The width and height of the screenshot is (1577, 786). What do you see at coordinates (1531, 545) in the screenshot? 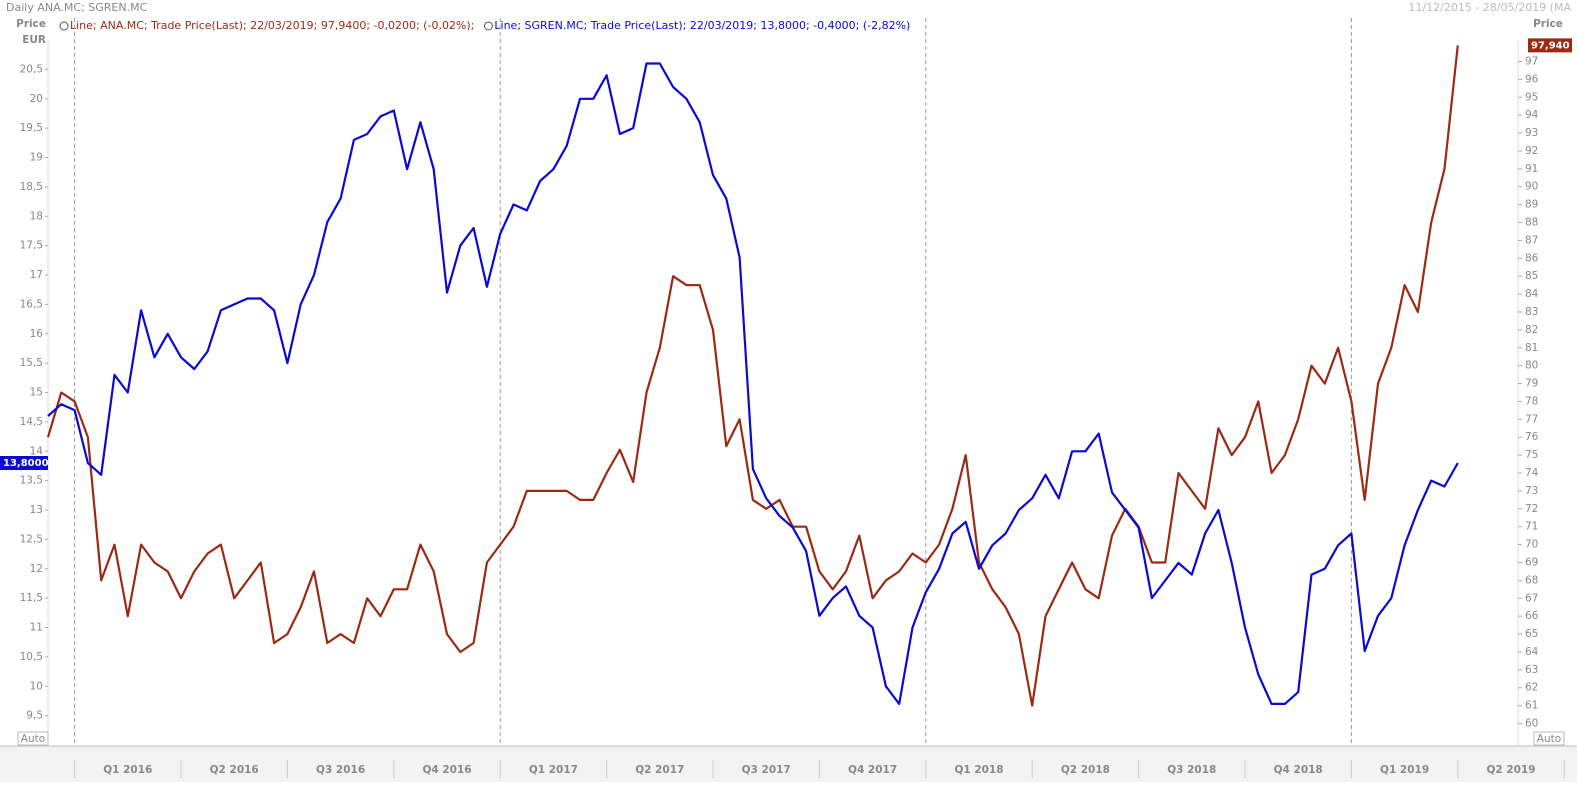
I see `y2-tick-label: 70` at bounding box center [1531, 545].